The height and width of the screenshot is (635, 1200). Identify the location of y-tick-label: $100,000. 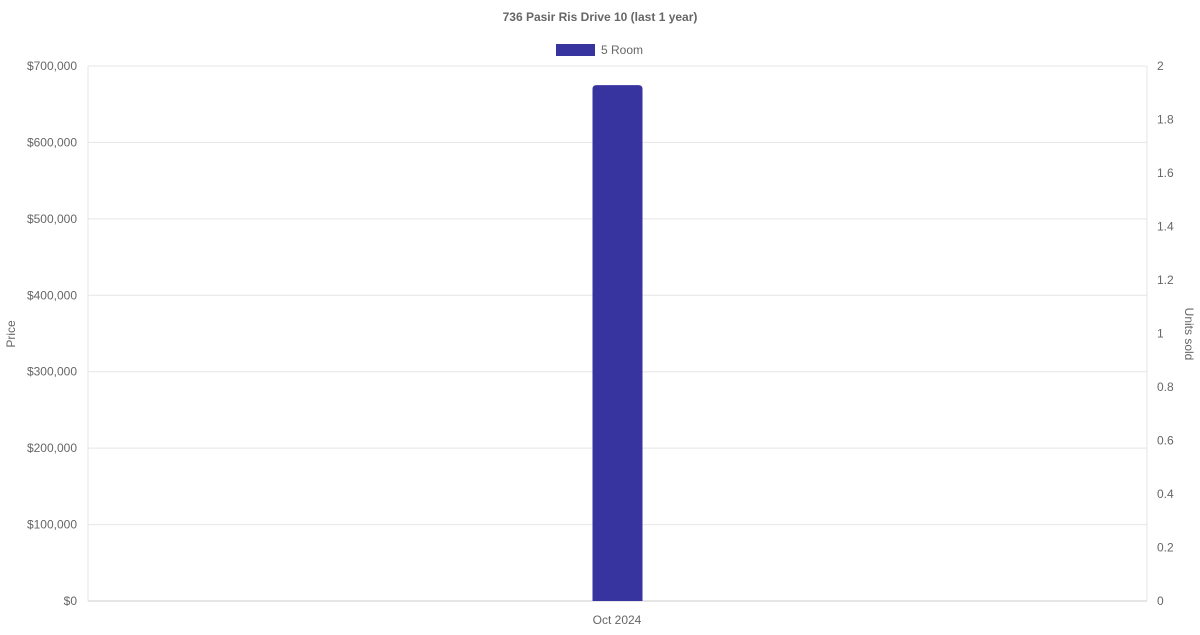
(52, 525).